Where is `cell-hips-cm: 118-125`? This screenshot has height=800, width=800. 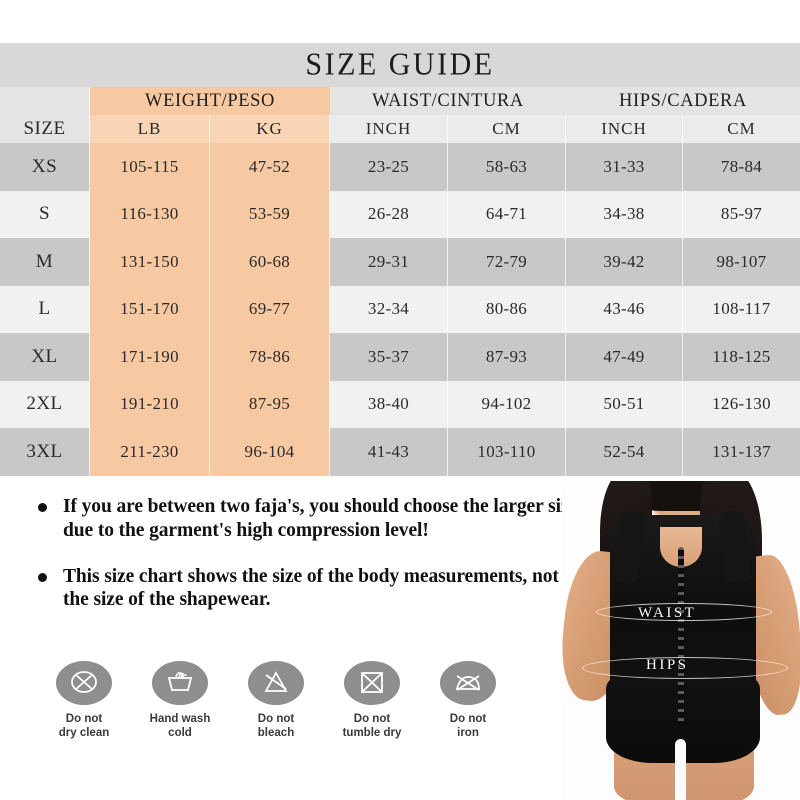
cell-hips-cm: 118-125 is located at coordinates (741, 357).